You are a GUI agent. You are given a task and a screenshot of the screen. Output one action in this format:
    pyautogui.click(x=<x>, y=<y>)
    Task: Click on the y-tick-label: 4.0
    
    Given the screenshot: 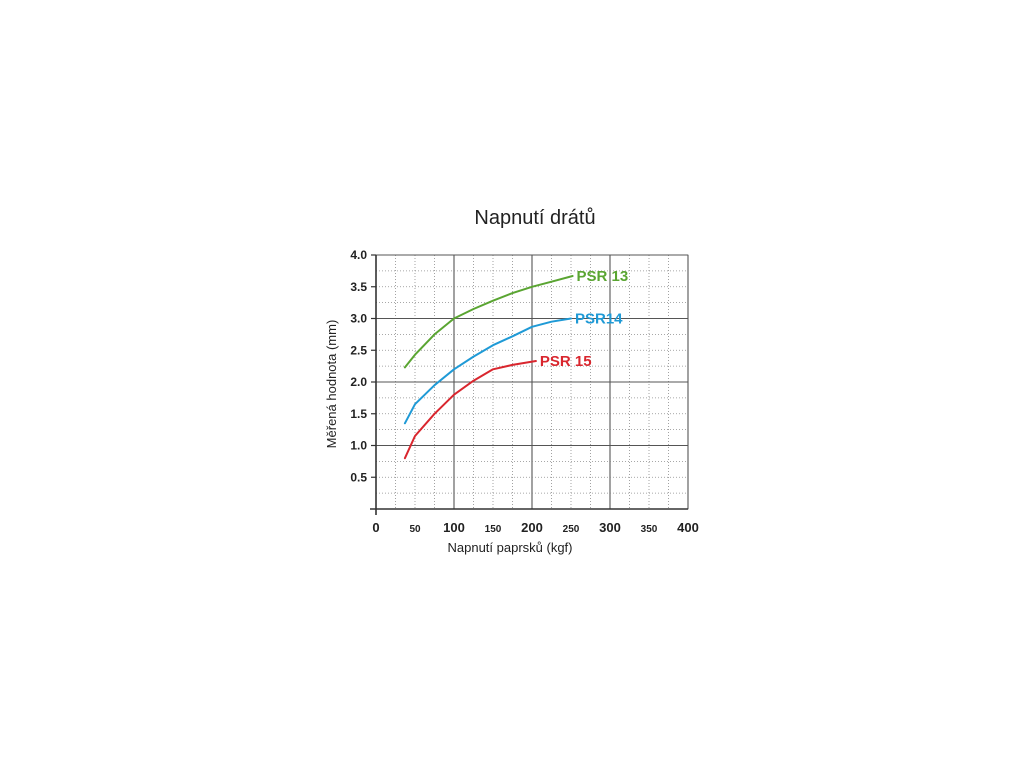 What is the action you would take?
    pyautogui.click(x=358, y=255)
    